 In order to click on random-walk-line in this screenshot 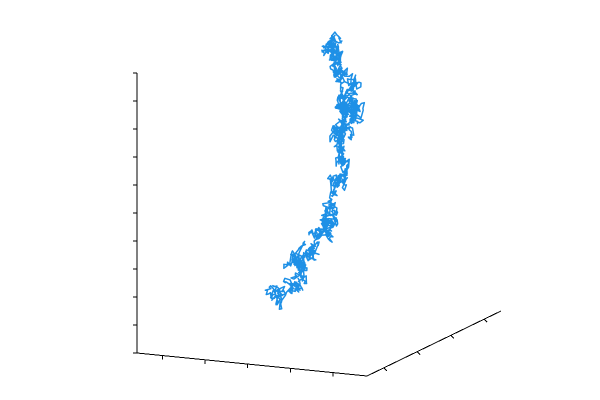, I will do `click(315, 171)`.